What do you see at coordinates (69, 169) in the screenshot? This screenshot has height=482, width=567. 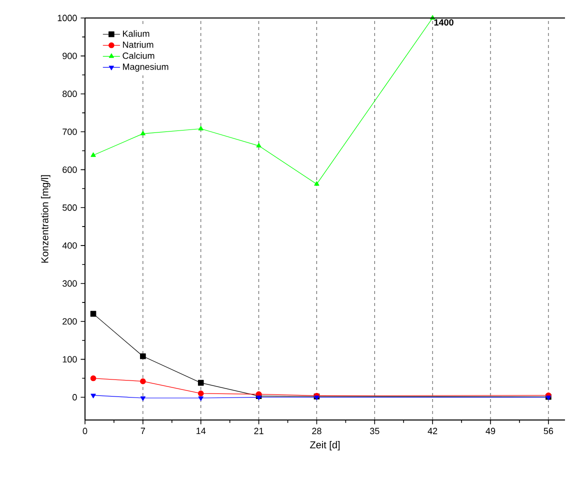 I see `y-tick-label: 600` at bounding box center [69, 169].